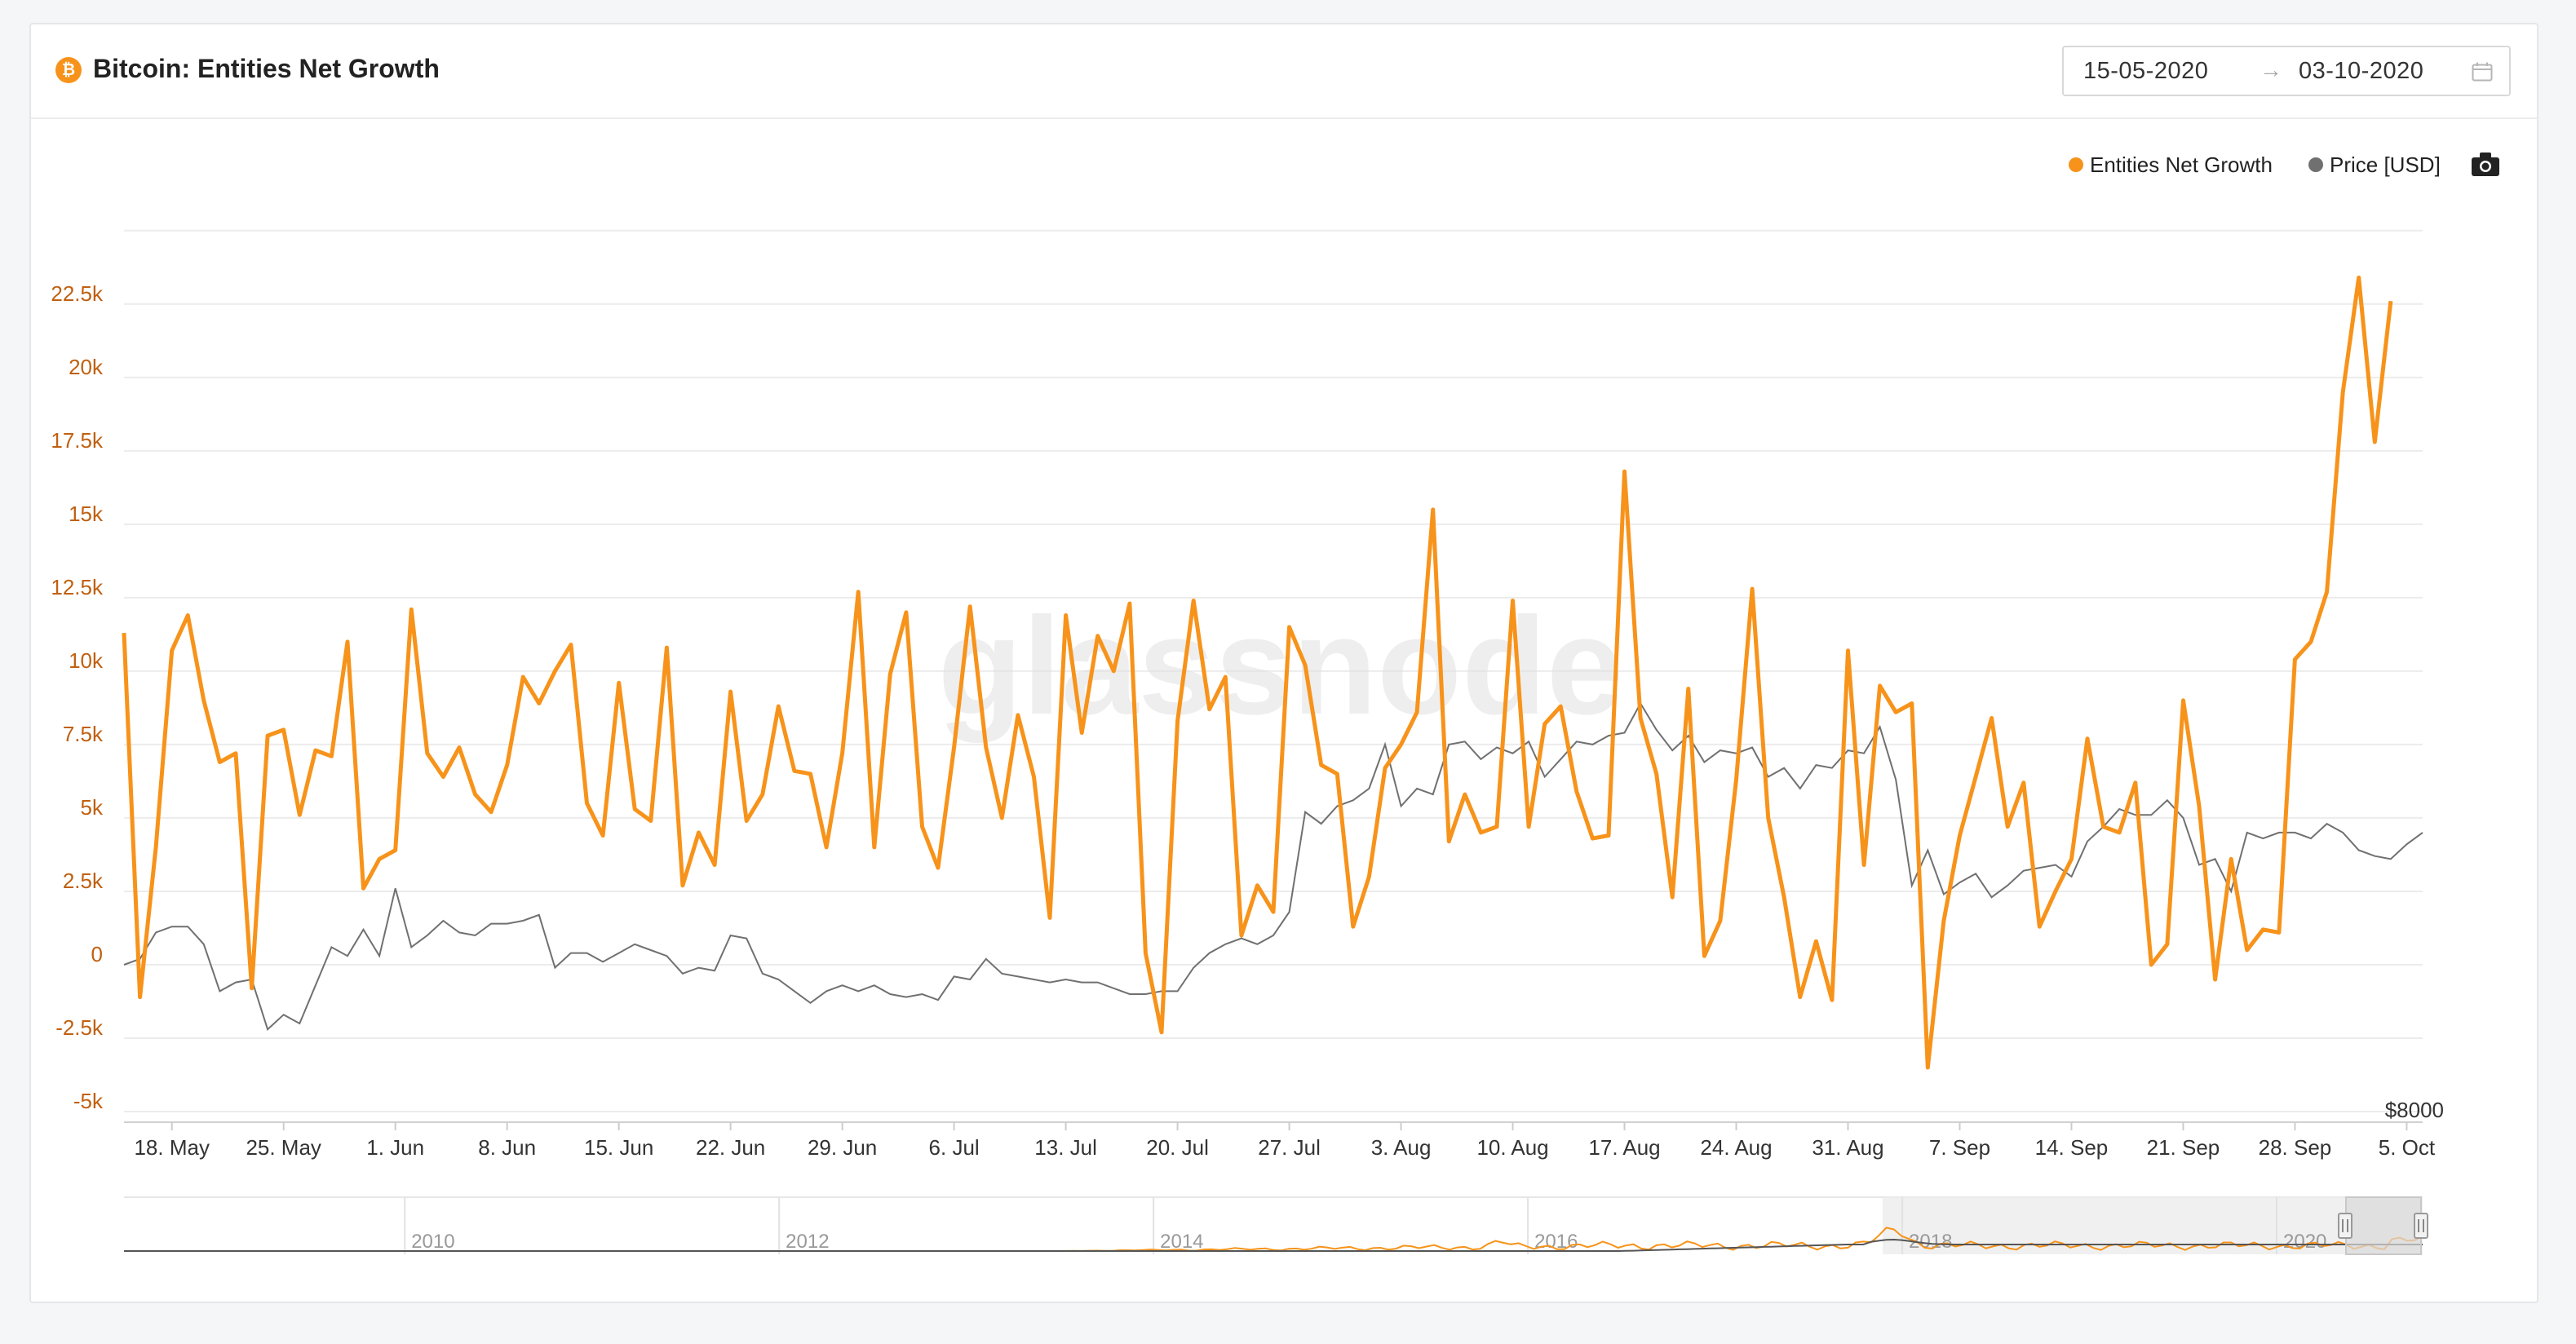 This screenshot has width=2576, height=1344. Describe the element at coordinates (97, 954) in the screenshot. I see `y-tick-label: 0` at that location.